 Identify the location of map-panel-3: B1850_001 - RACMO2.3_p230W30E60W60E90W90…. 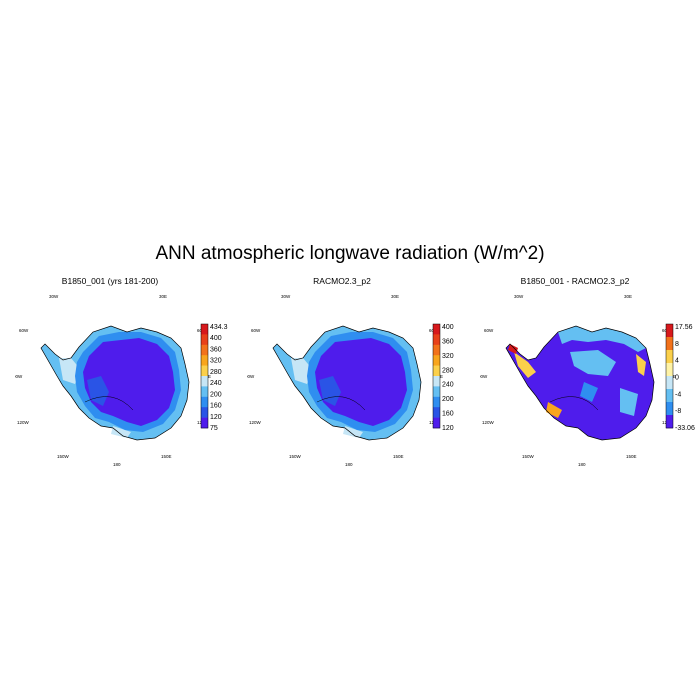
(590, 376).